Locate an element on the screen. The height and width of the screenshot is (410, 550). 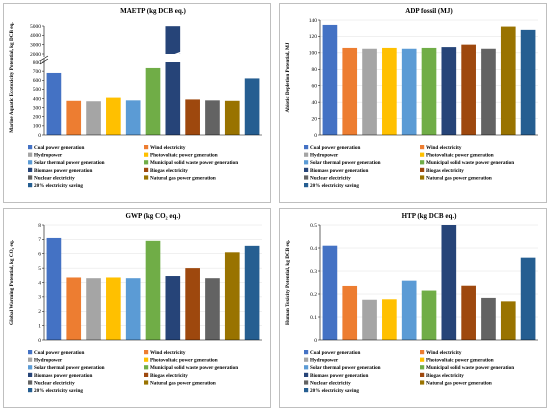
y-tick-label: 4000 is located at coordinates (35, 36).